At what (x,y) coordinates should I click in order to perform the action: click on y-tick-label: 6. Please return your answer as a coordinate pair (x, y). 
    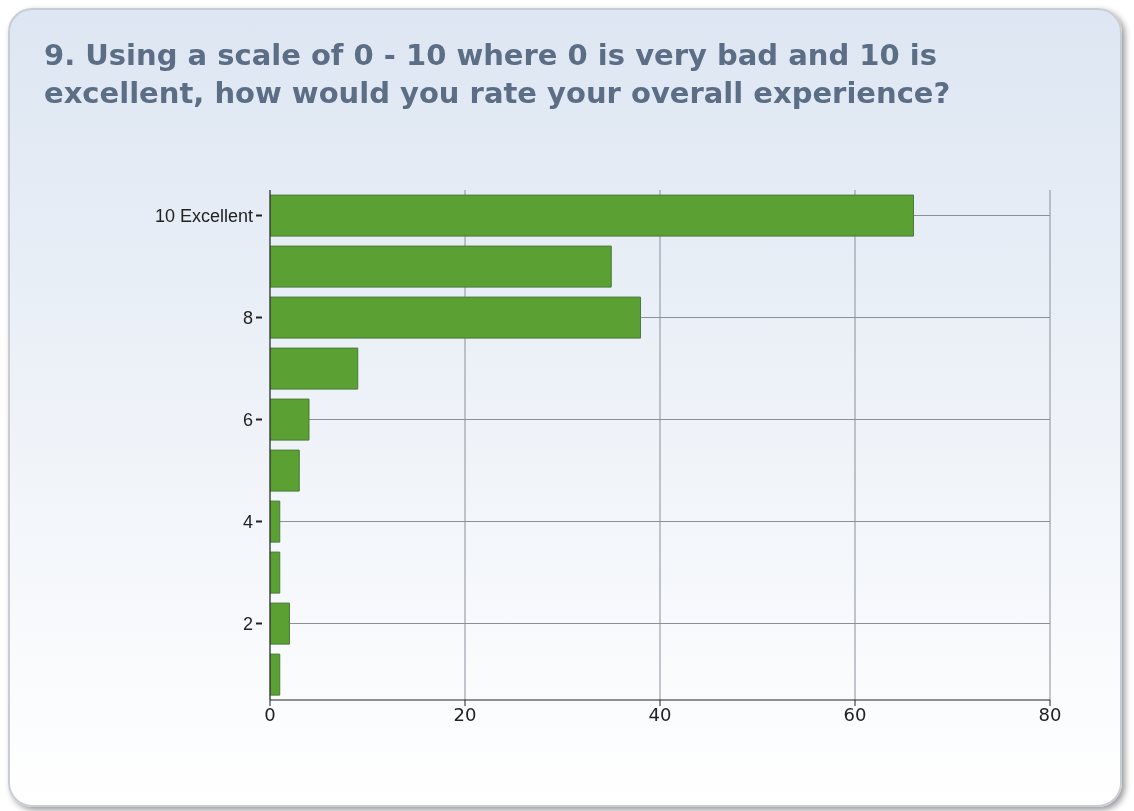
    Looking at the image, I should click on (247, 419).